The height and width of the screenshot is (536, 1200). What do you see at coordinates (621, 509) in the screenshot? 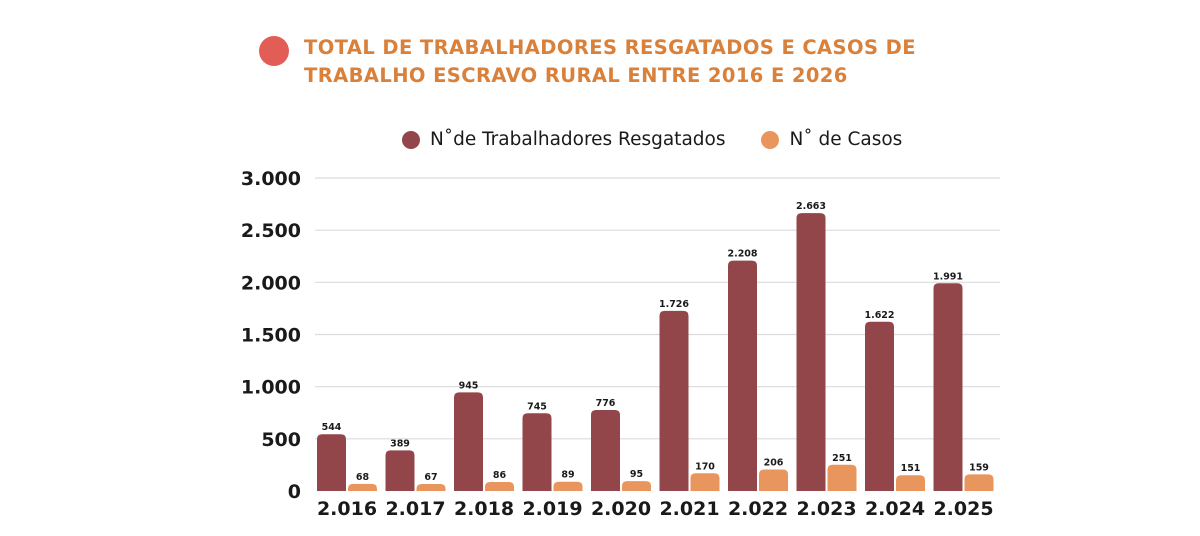
I see `x-tick-label: 2.020` at bounding box center [621, 509].